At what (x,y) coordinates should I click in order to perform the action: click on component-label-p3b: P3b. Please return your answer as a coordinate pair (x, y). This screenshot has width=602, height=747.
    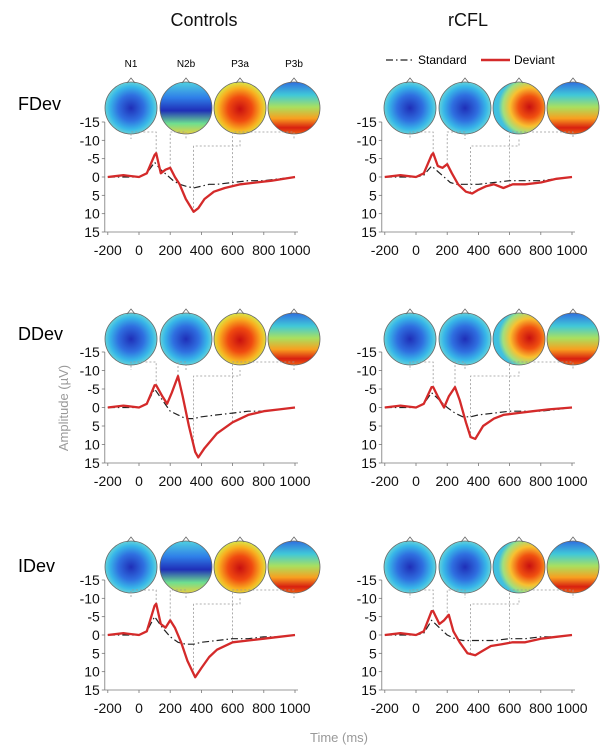
    Looking at the image, I should click on (294, 64).